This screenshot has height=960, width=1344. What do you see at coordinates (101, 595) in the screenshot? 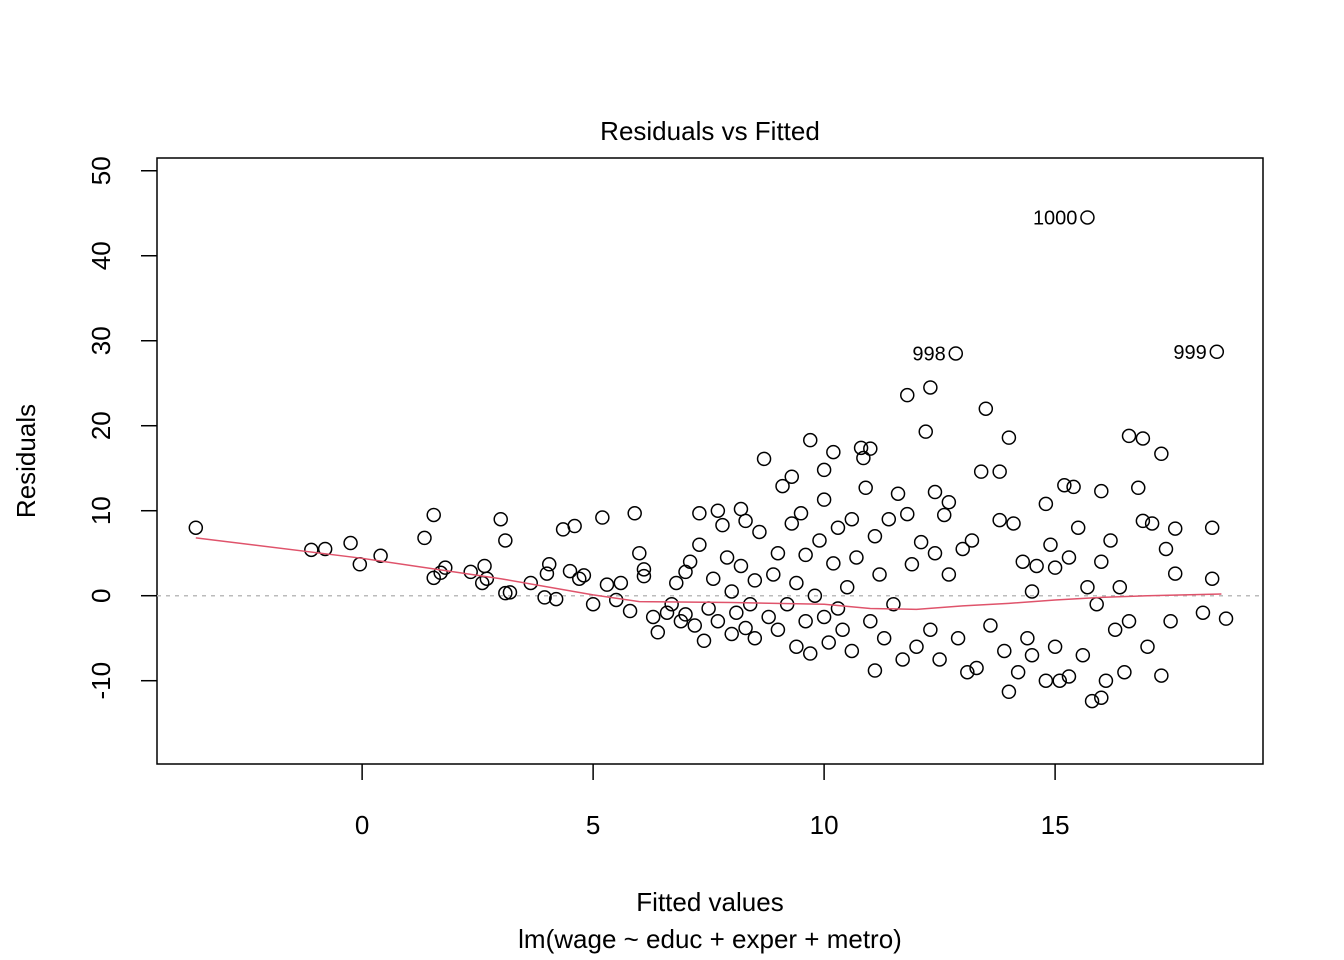
I see `y-tick-label: 0` at bounding box center [101, 595].